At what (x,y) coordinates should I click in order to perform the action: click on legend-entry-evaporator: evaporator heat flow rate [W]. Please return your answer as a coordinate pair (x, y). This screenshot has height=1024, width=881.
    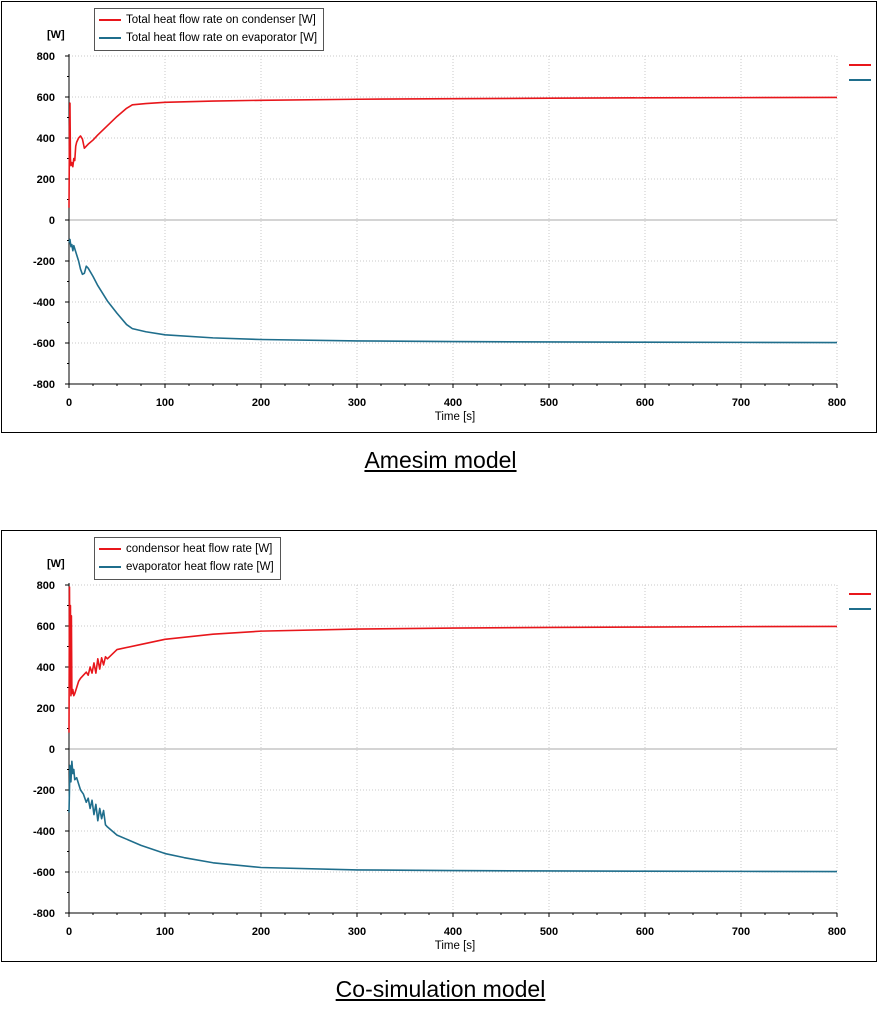
    Looking at the image, I should click on (186, 567).